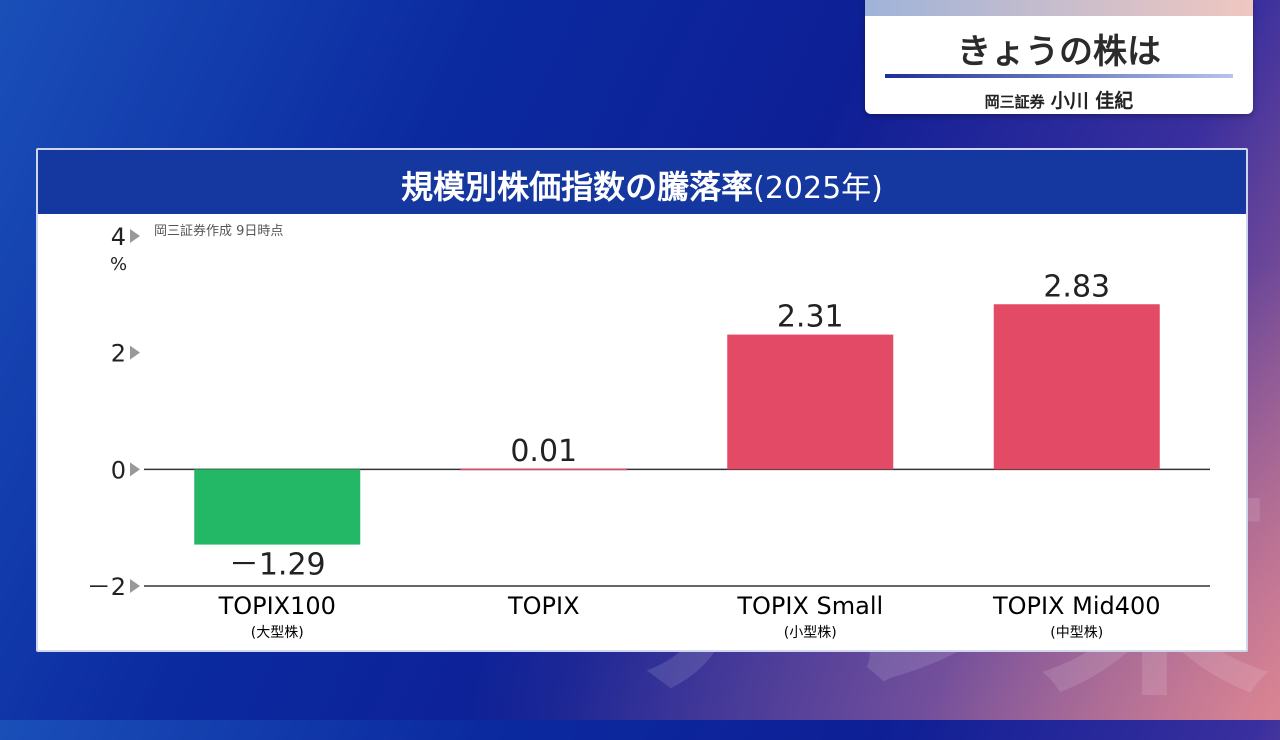  What do you see at coordinates (543, 451) in the screenshot?
I see `bar-value-label: 0.01` at bounding box center [543, 451].